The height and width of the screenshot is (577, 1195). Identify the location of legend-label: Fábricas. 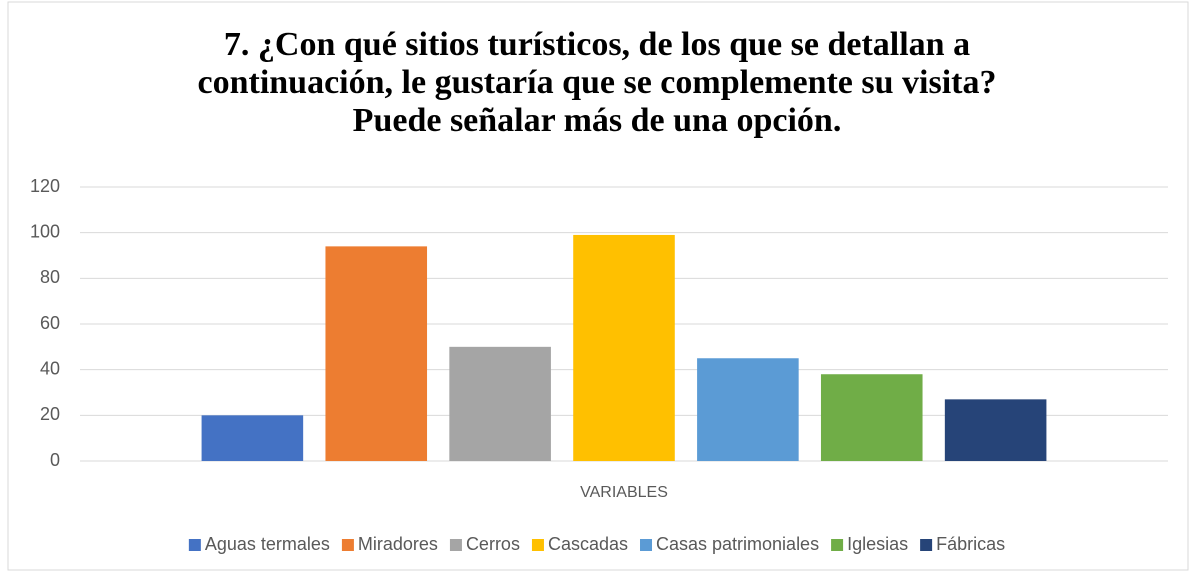
(970, 544).